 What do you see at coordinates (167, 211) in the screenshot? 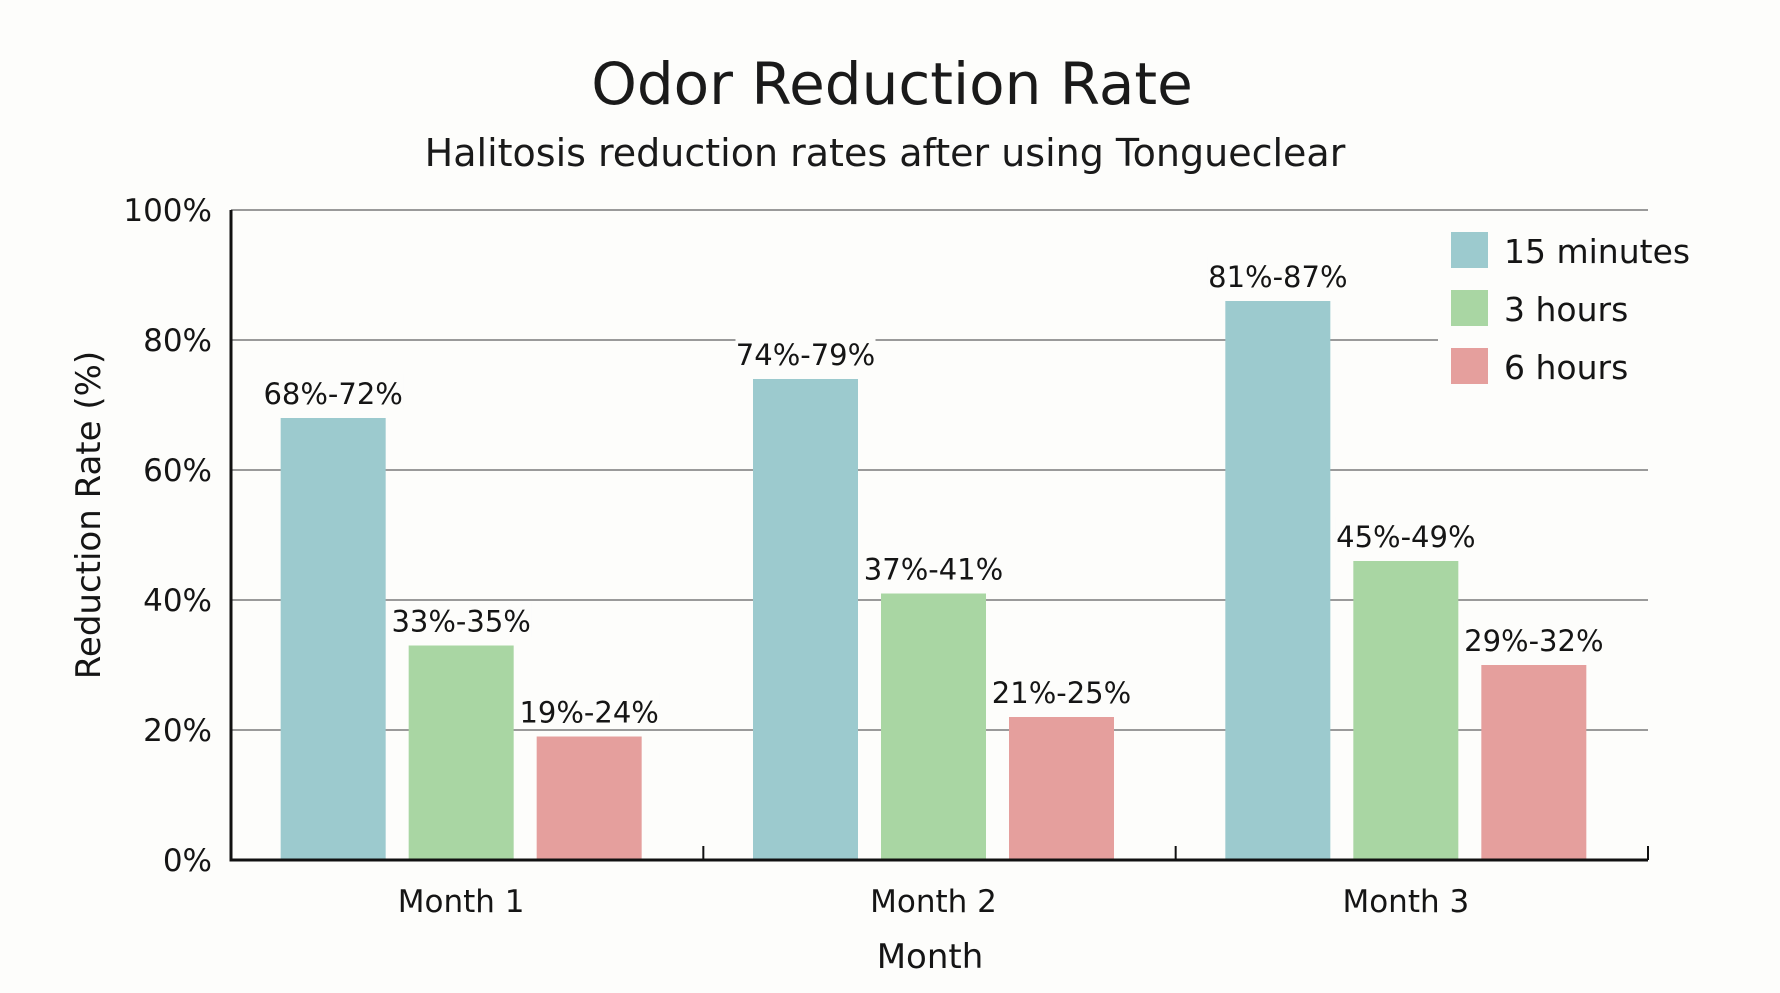
I see `y-tick-label: 100%` at bounding box center [167, 211].